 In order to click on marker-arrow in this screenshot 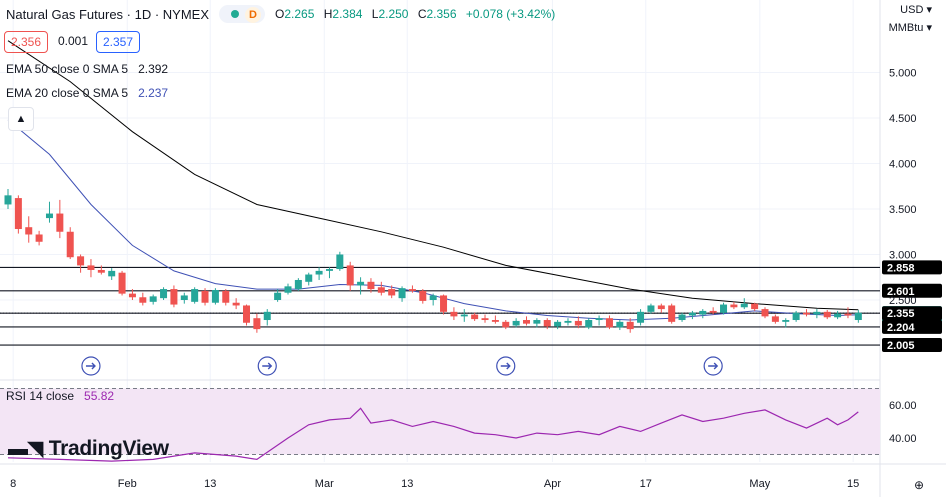, I will do `click(505, 366)`.